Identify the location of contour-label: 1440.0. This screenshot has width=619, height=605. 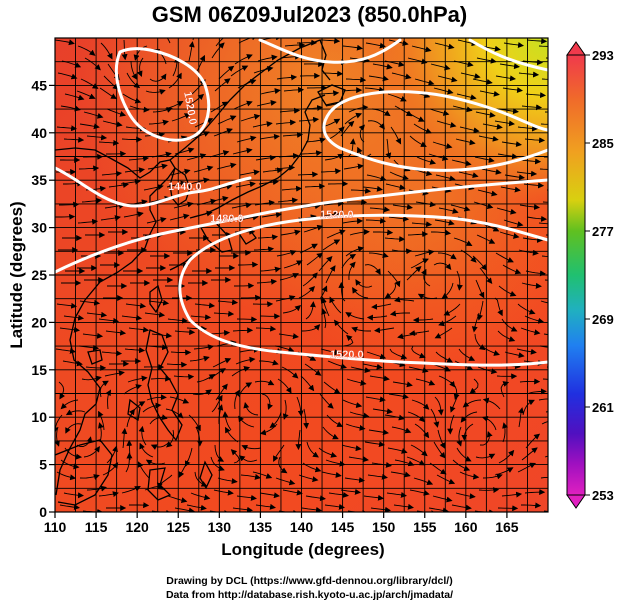
(185, 187).